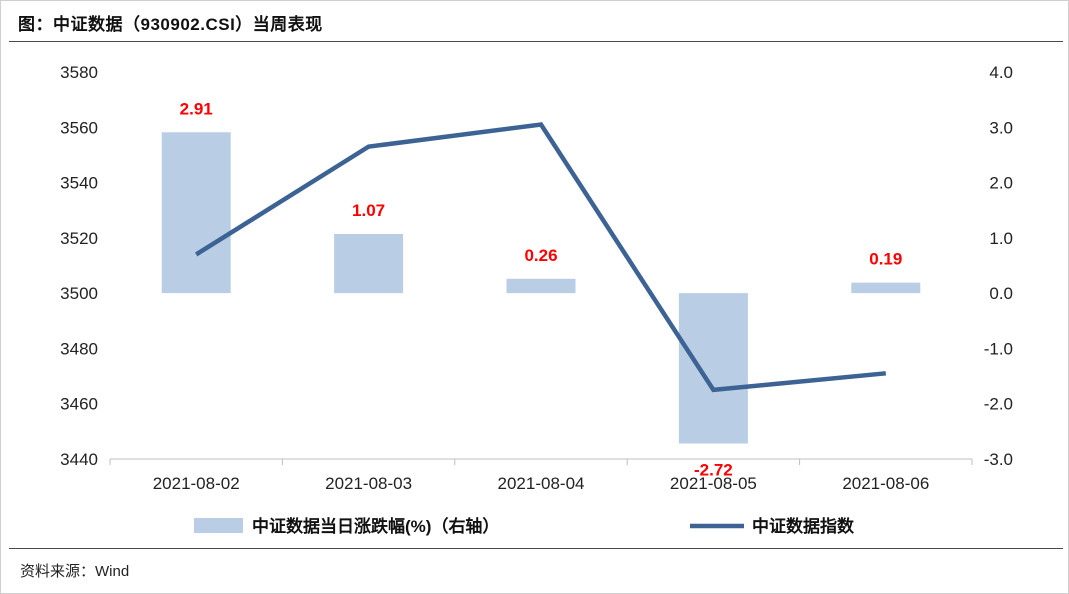  I want to click on right-y-tick-label: -1.0, so click(998, 348).